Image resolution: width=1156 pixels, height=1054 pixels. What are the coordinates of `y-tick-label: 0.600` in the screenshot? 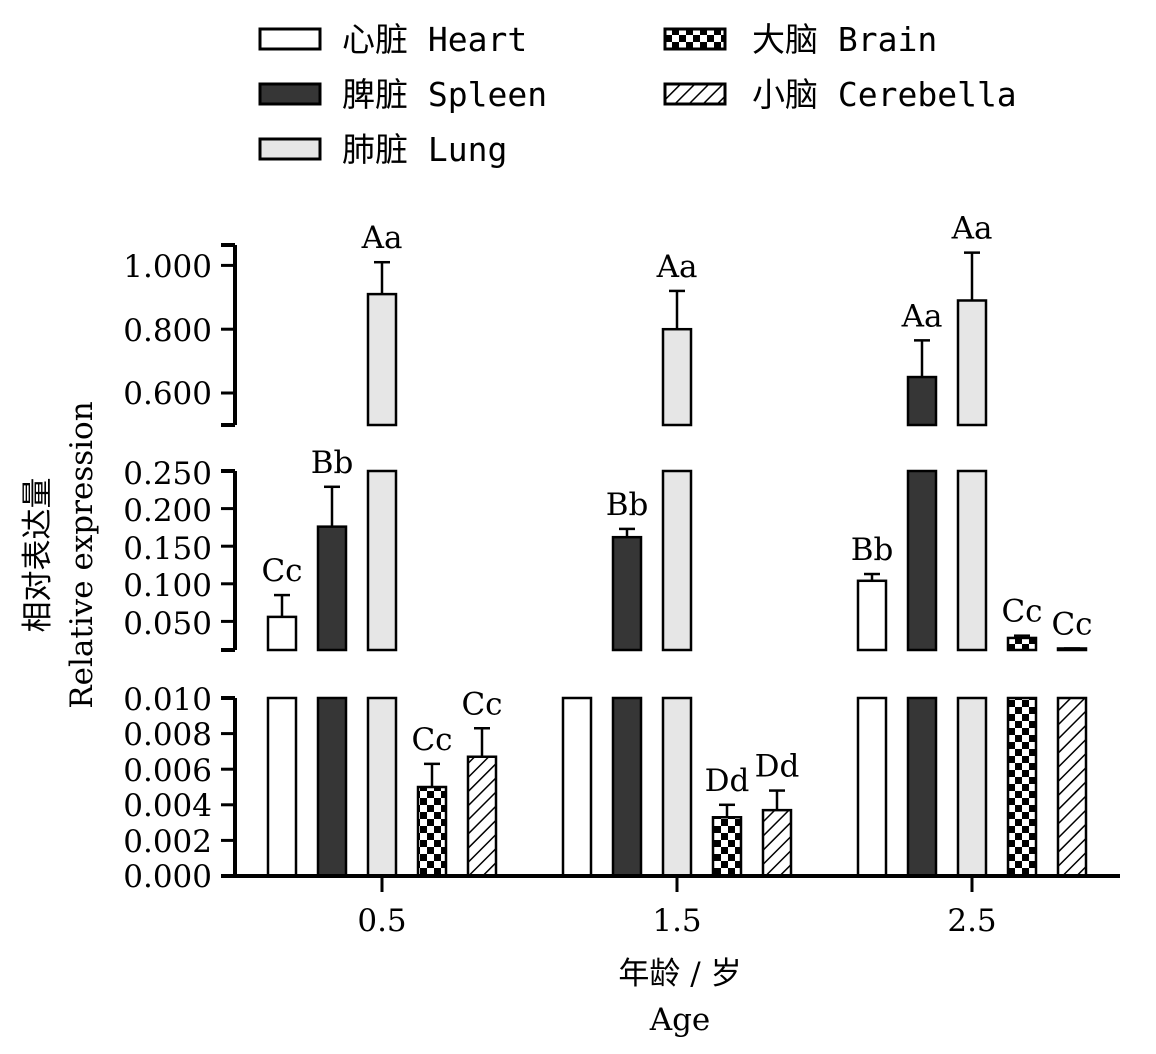 It's located at (167, 394).